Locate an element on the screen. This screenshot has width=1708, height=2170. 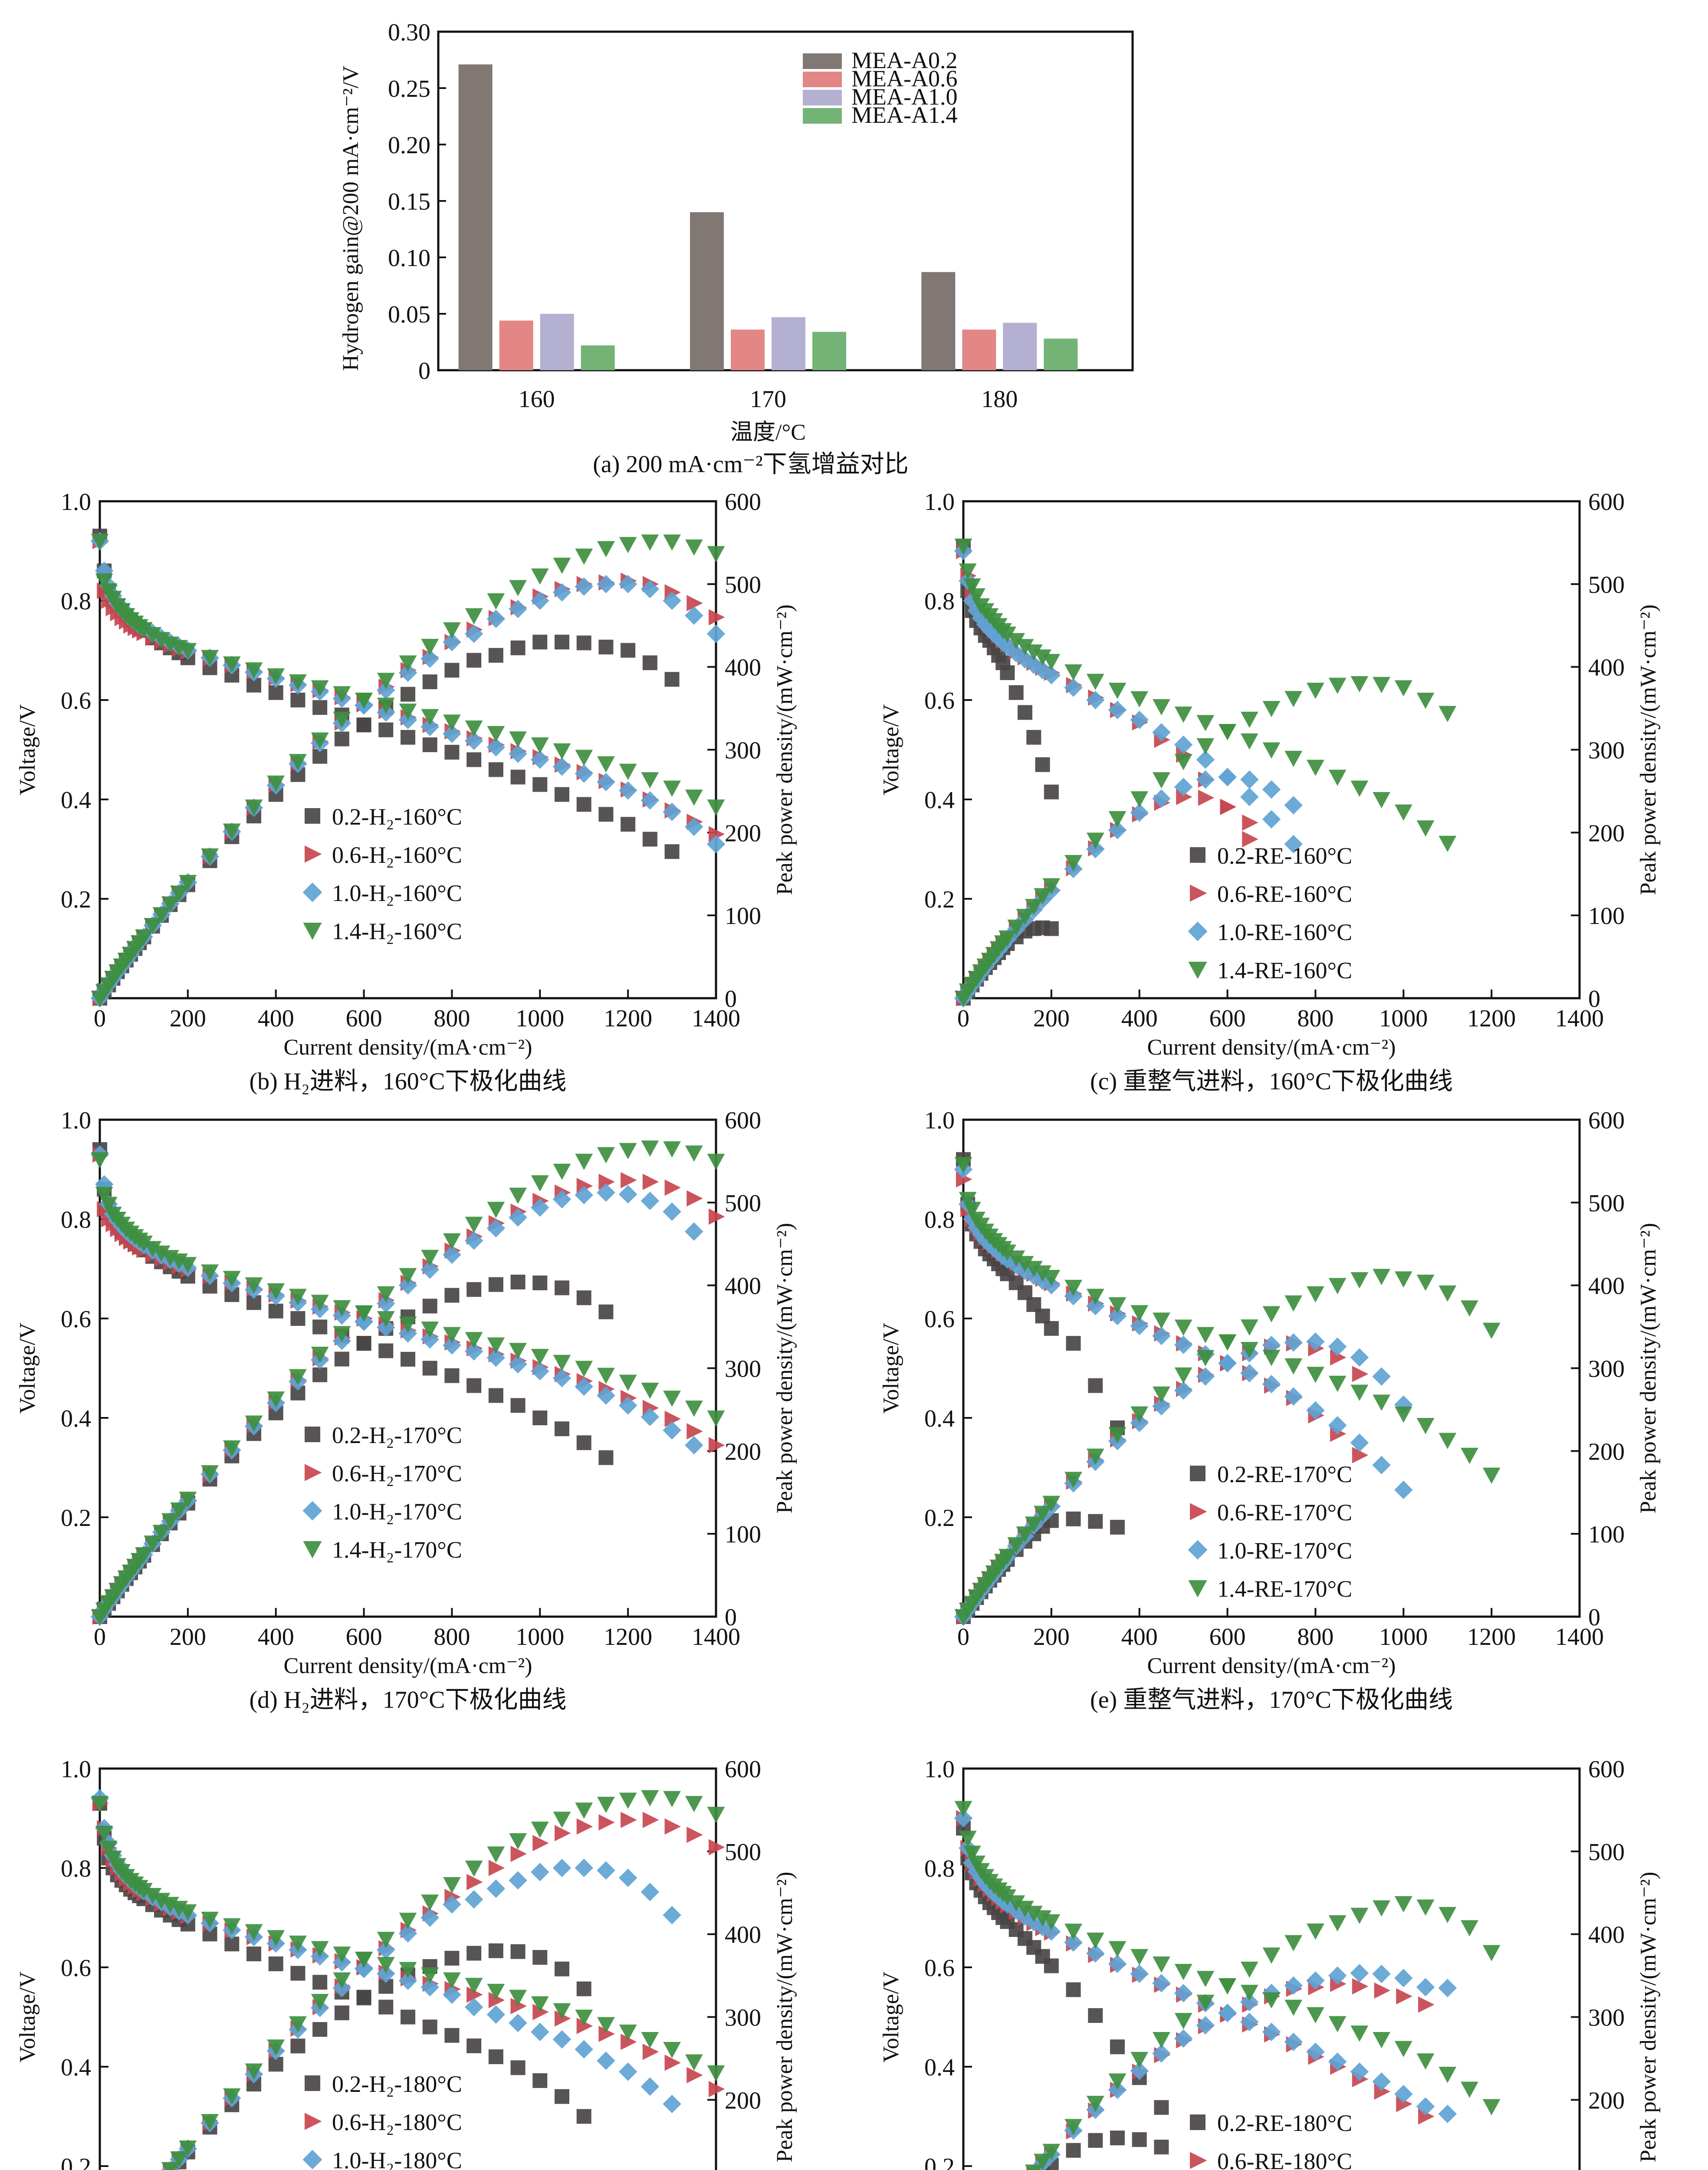
legend-label: 0.6-RE-160°C is located at coordinates (1284, 894).